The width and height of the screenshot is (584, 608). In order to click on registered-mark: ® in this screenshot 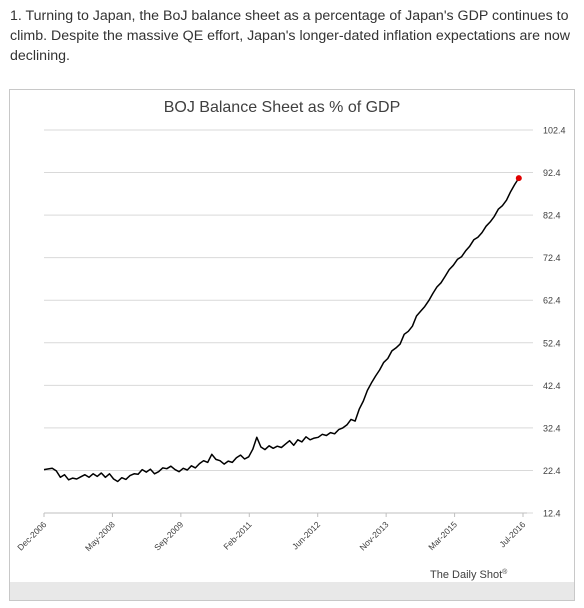, I will do `click(505, 572)`.